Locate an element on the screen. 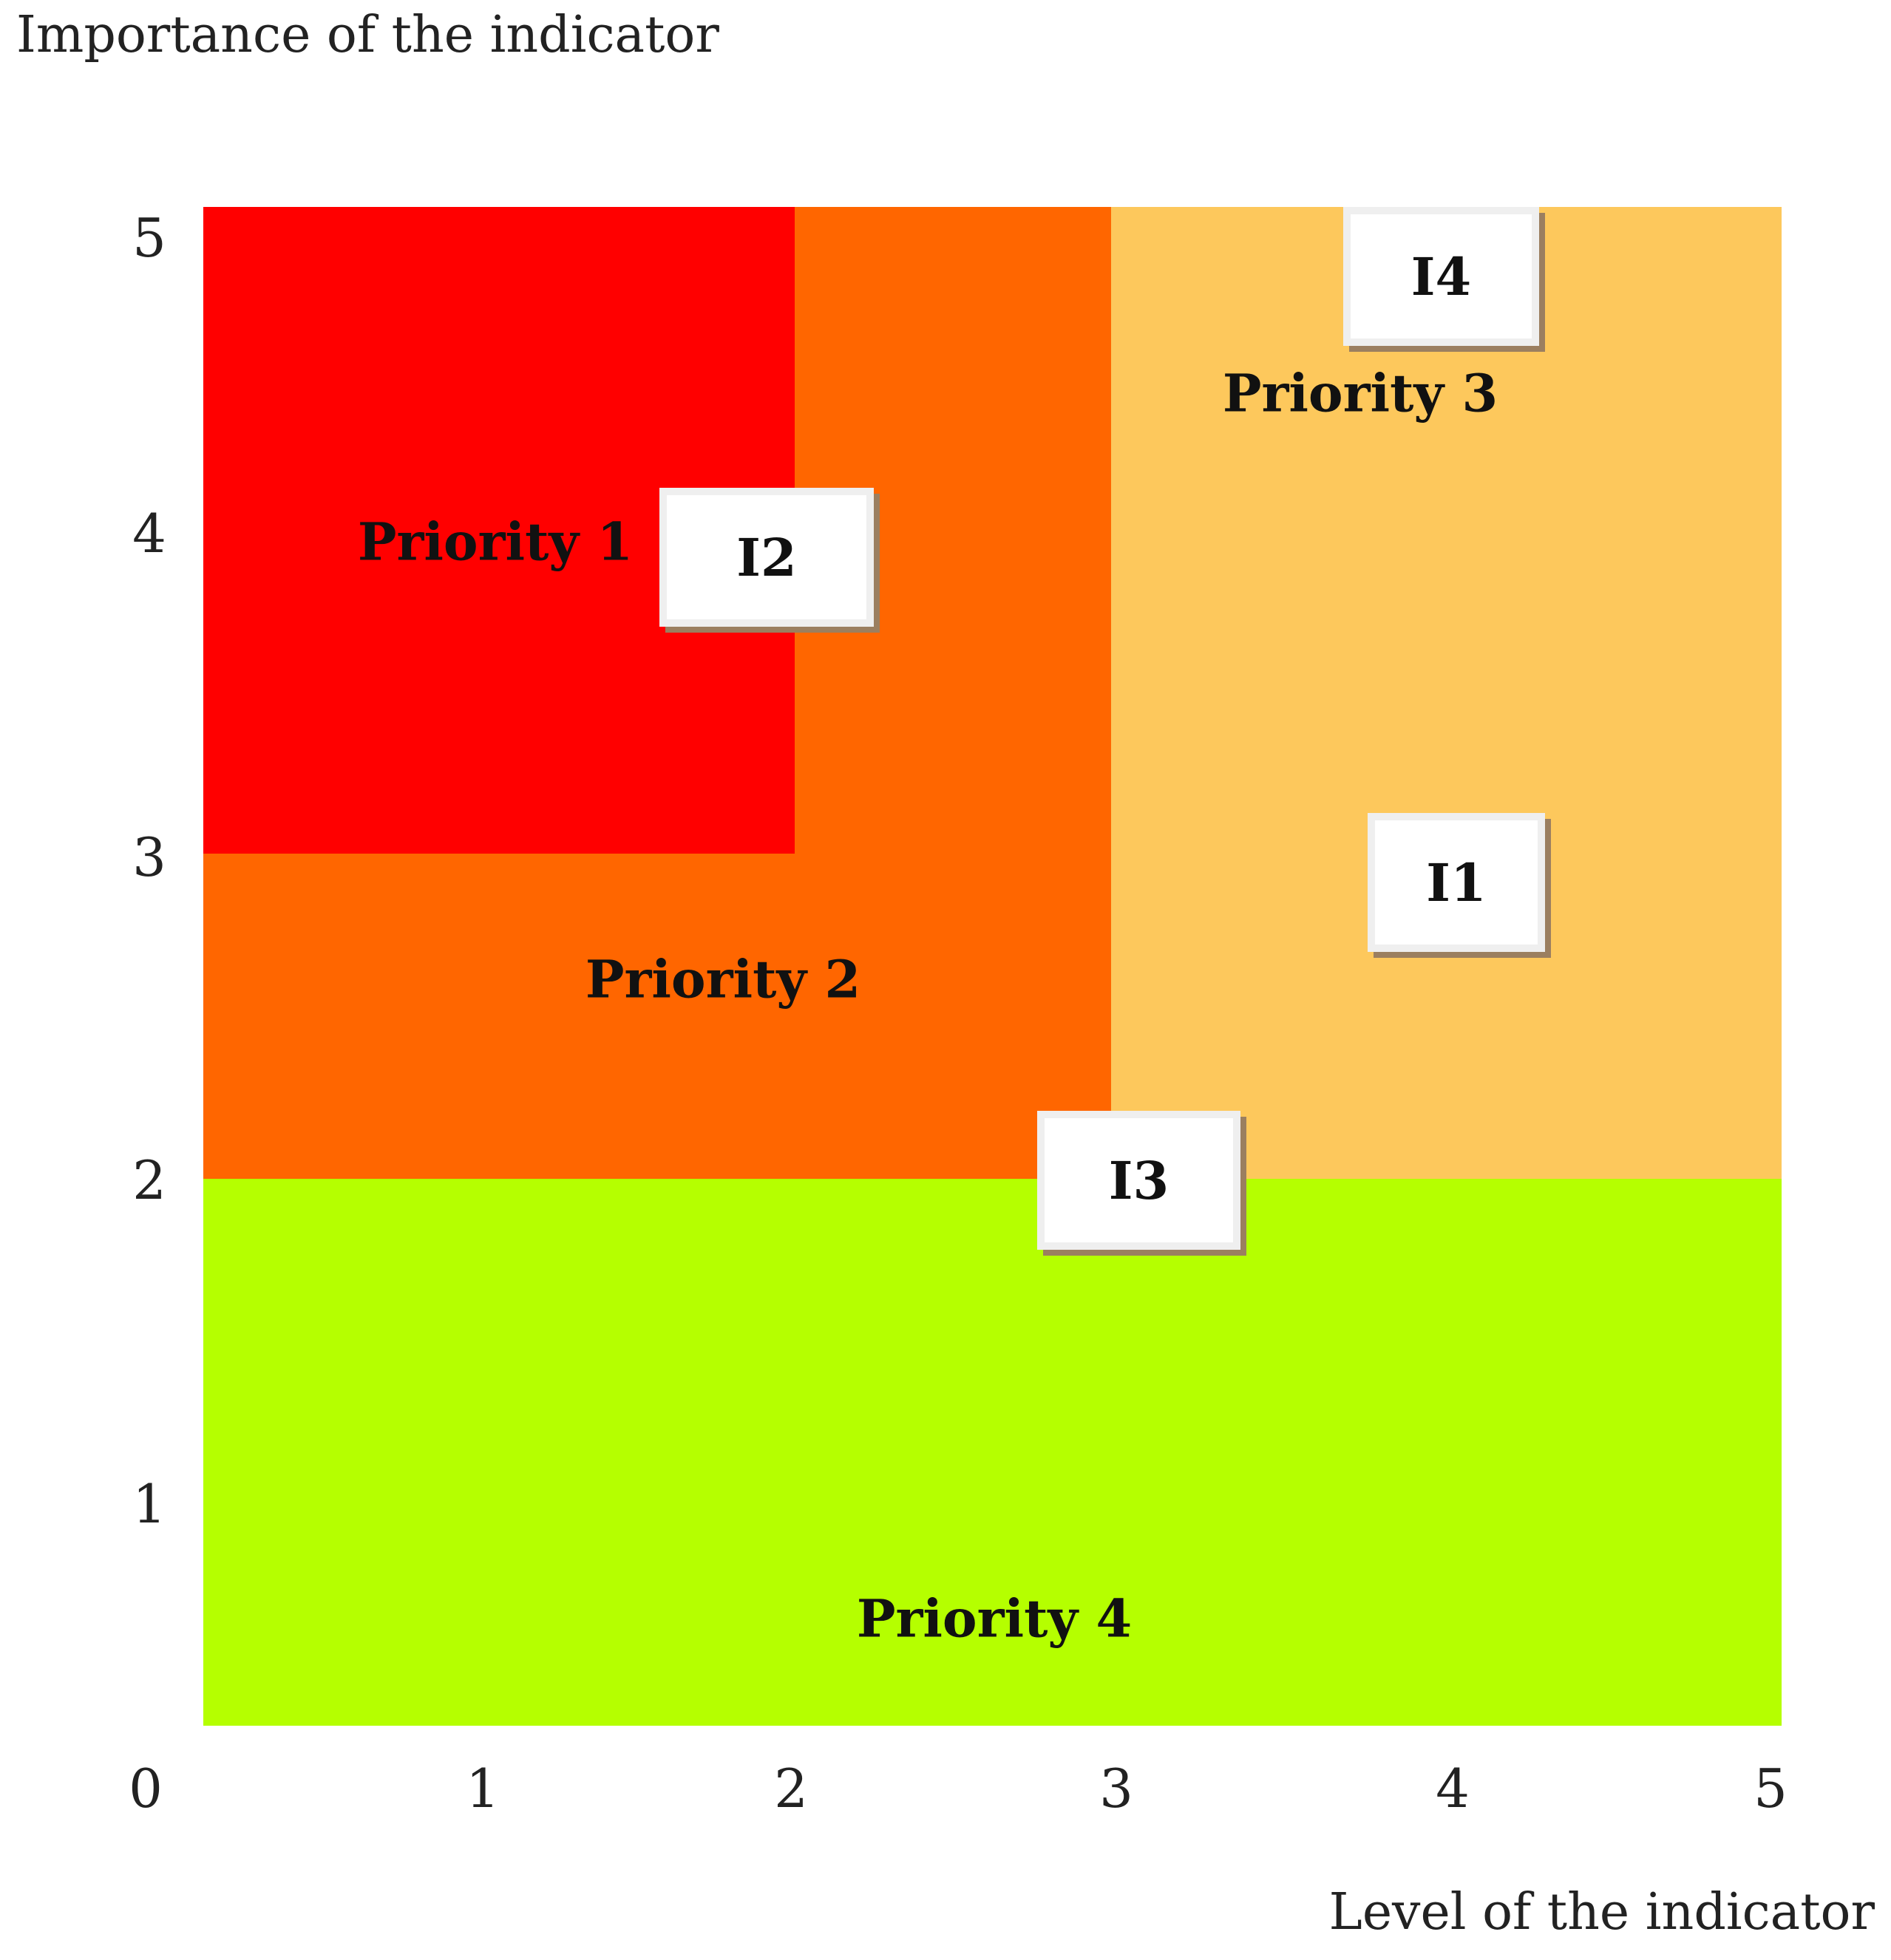  y-tick: 1 is located at coordinates (149, 1504).